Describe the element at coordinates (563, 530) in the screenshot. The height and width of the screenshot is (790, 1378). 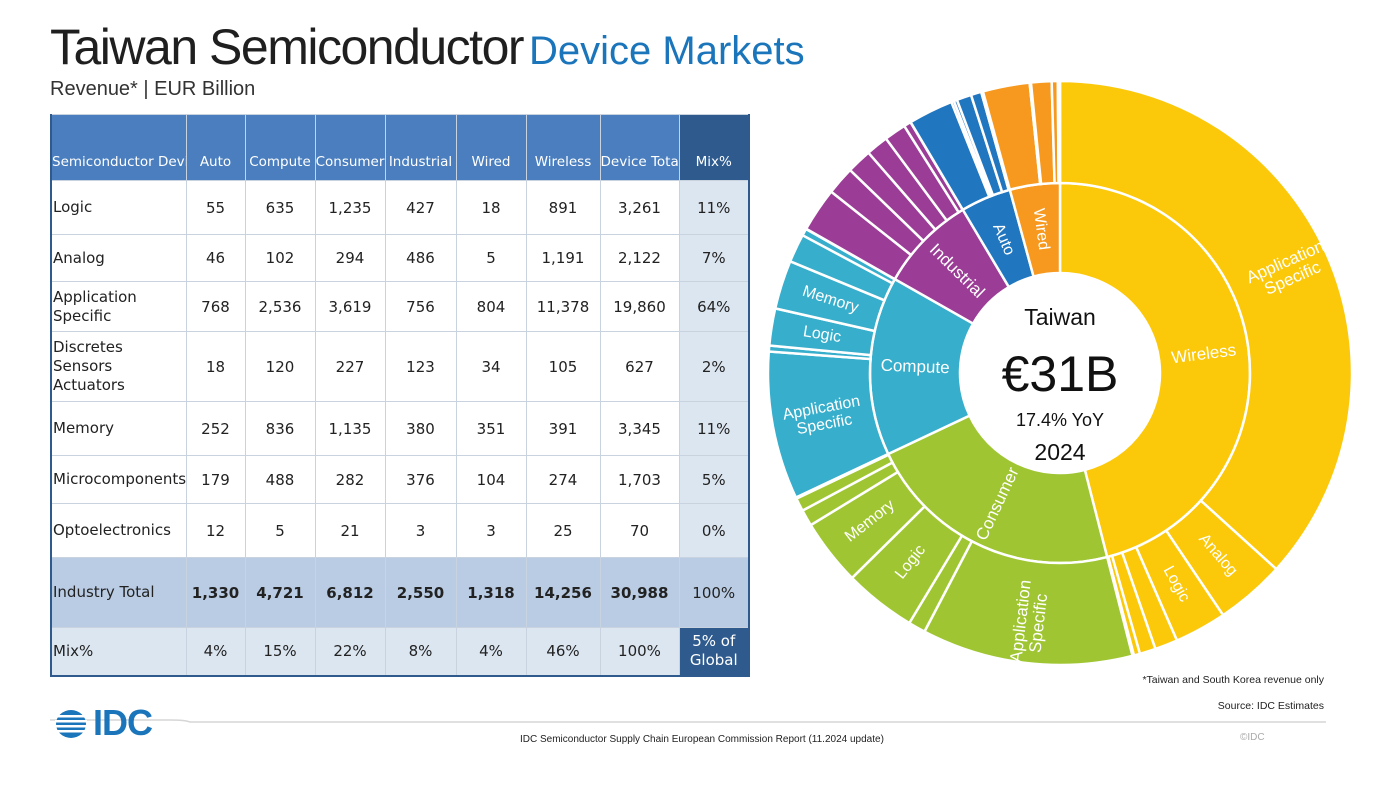
I see `table-cell: 25` at that location.